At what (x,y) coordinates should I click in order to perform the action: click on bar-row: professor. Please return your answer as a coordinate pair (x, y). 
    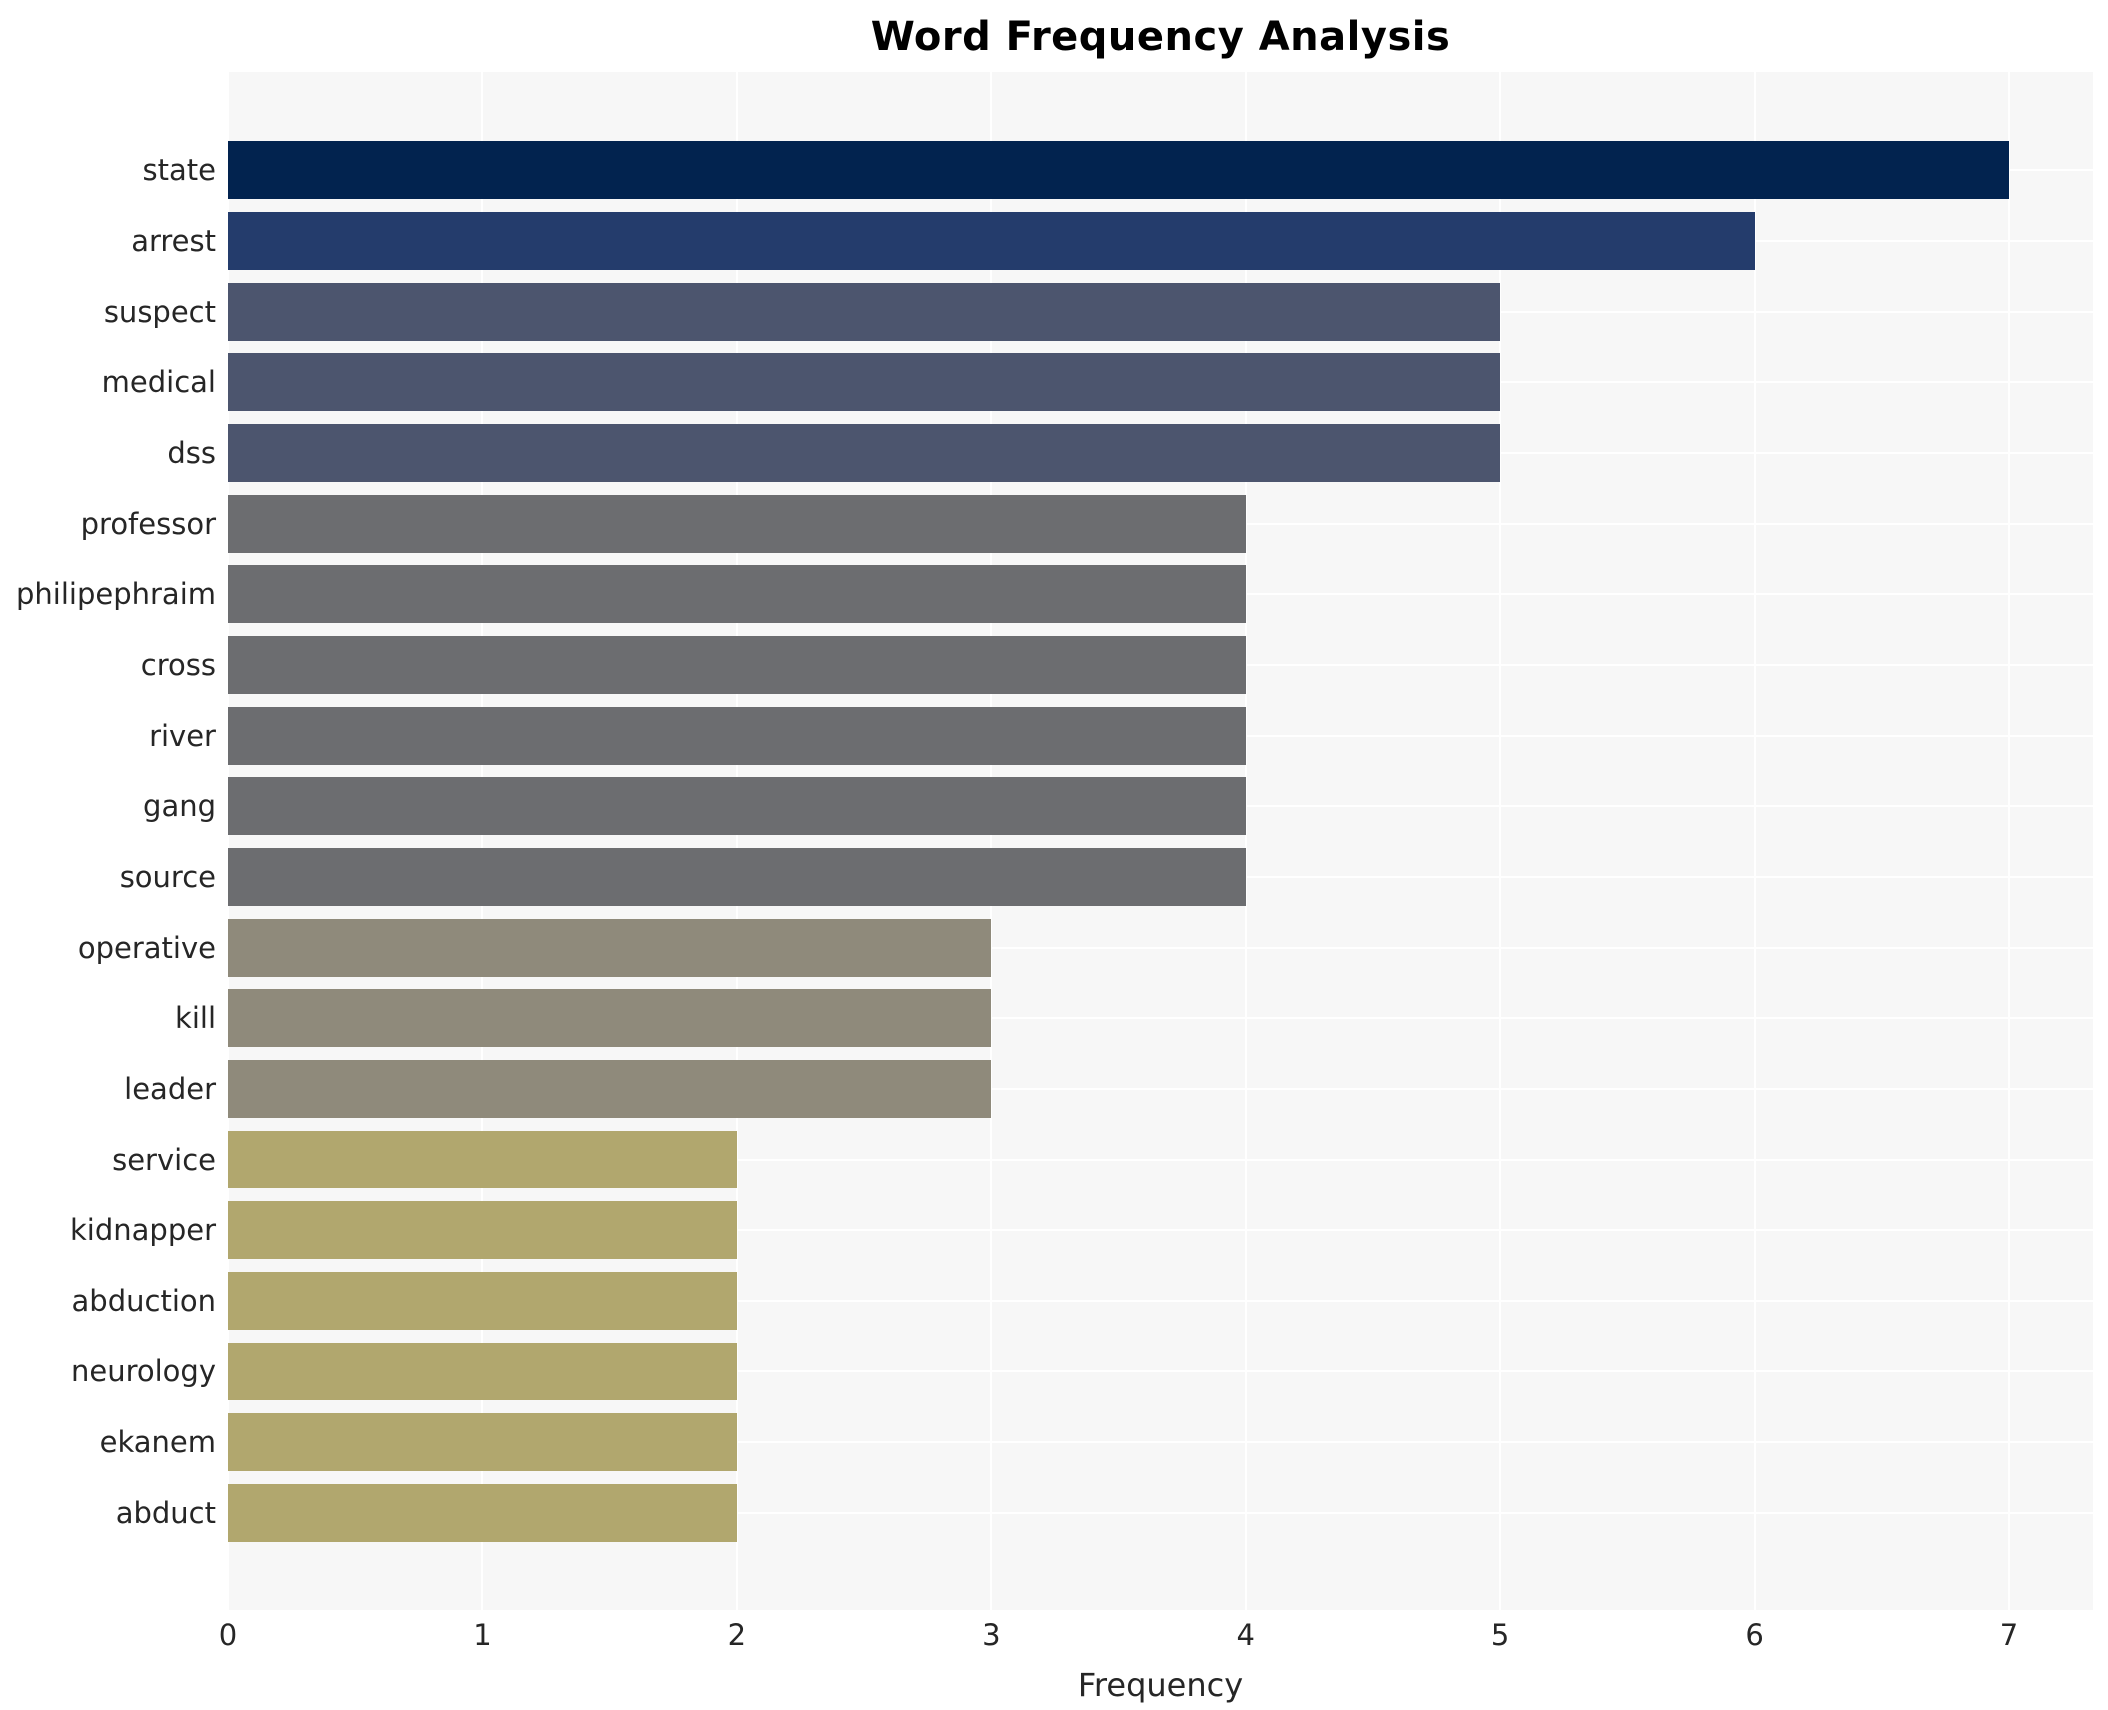
    Looking at the image, I should click on (1046, 523).